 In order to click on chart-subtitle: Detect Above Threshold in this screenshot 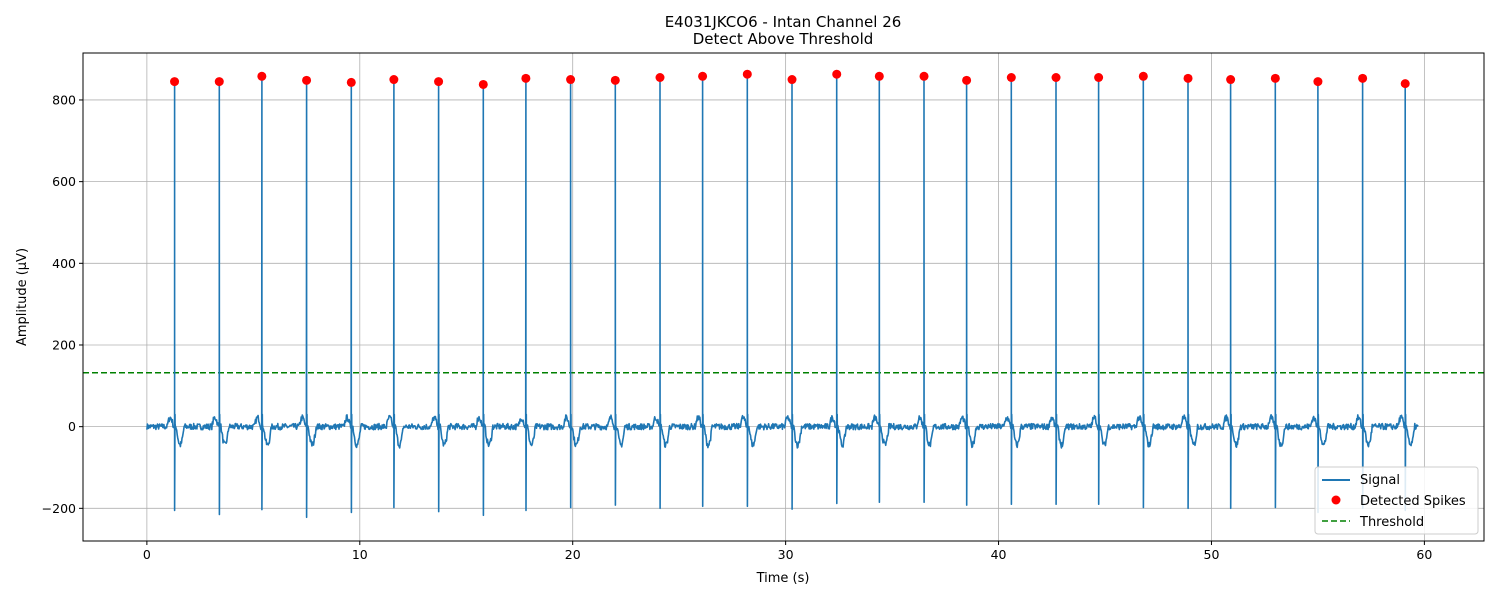, I will do `click(783, 39)`.